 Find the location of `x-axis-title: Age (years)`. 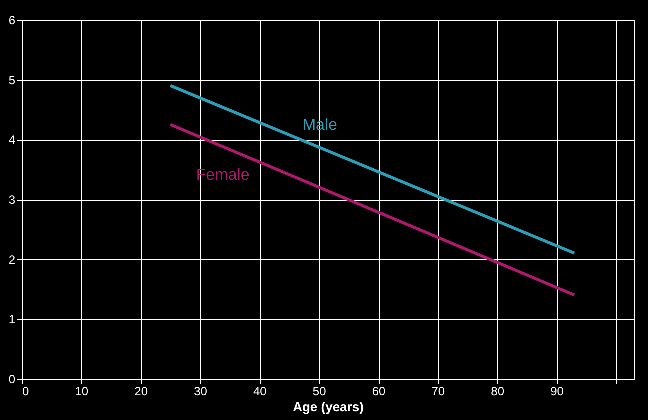

x-axis-title: Age (years) is located at coordinates (328, 407).